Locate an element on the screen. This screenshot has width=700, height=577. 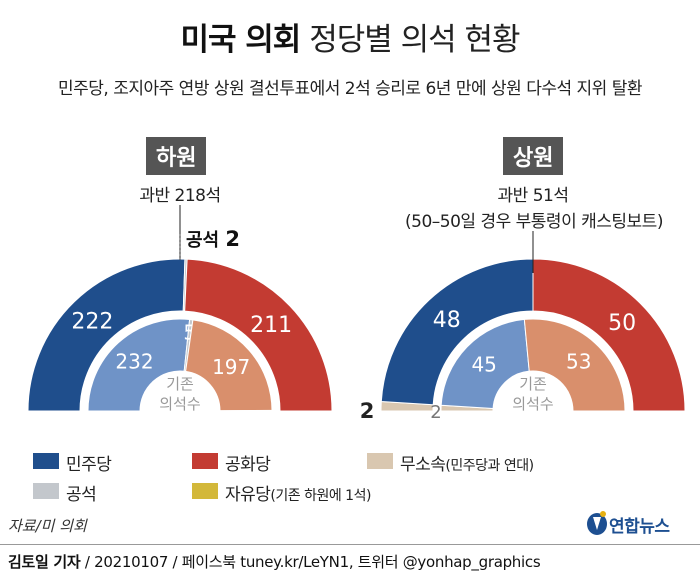
senate-outer-republican-segment is located at coordinates (609, 335).